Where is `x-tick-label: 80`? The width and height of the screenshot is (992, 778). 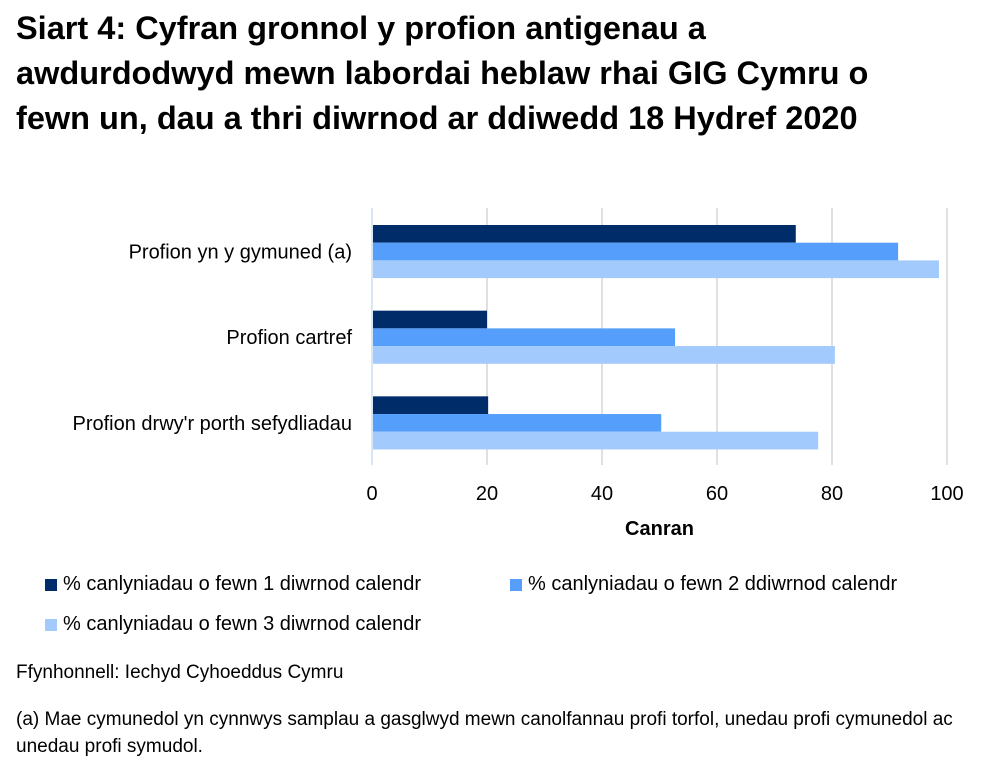 x-tick-label: 80 is located at coordinates (832, 494).